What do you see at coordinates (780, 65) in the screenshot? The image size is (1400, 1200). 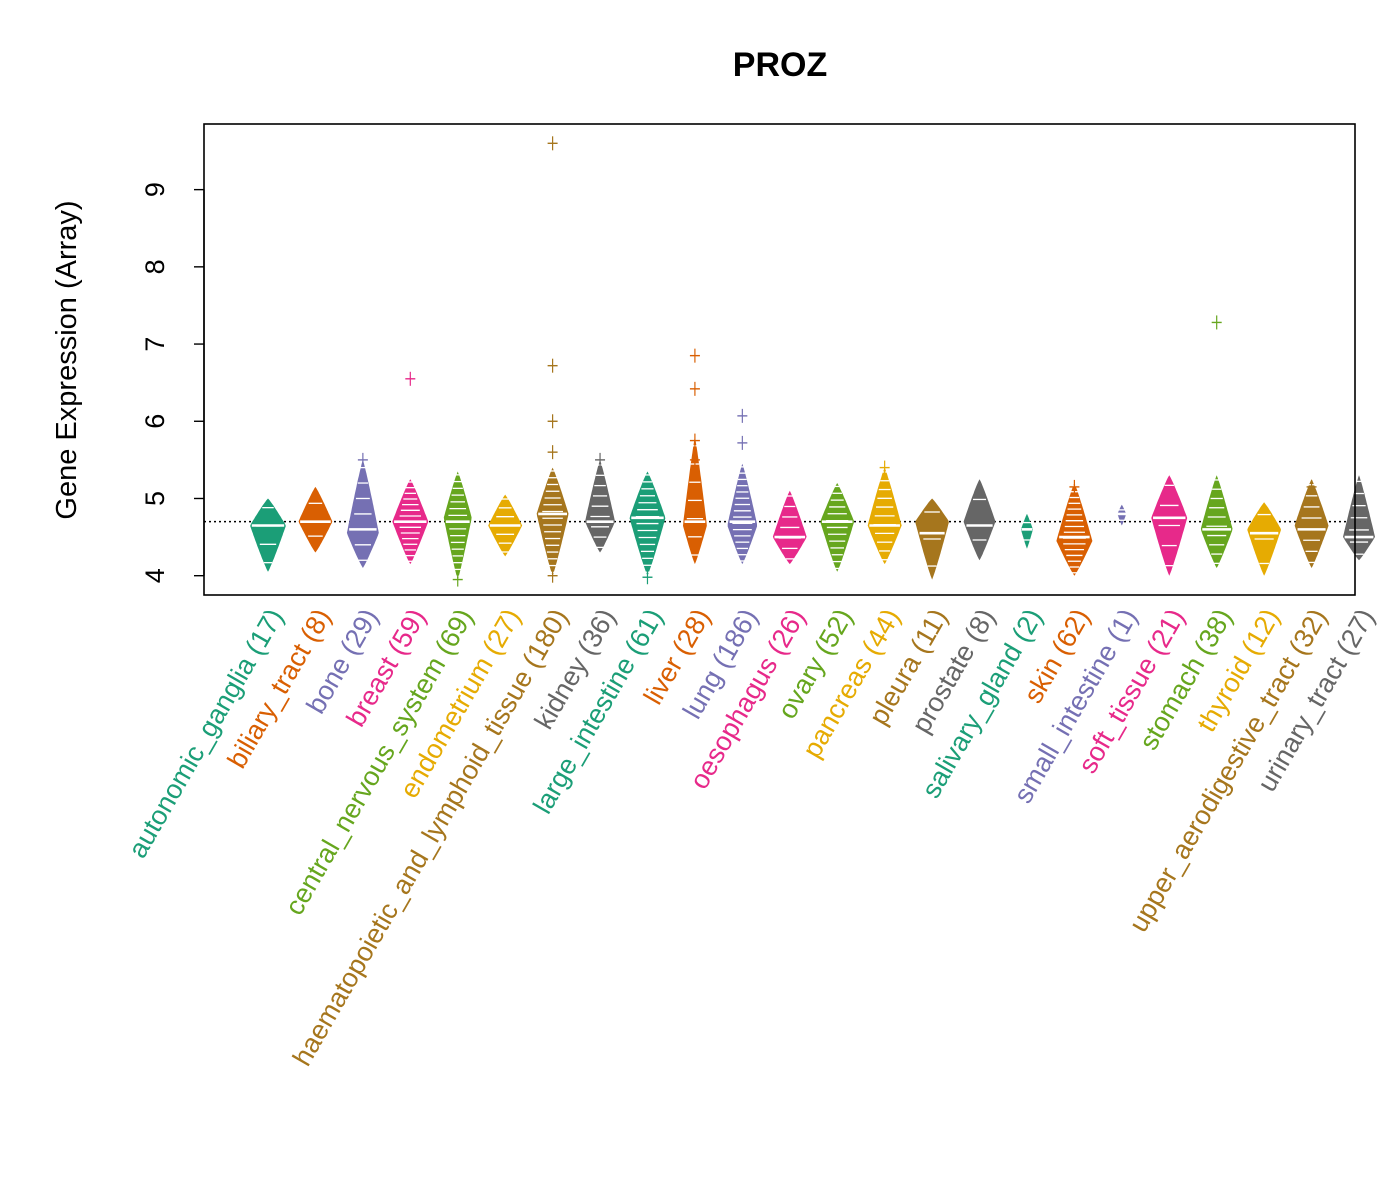 I see `chart-title: PROZ` at bounding box center [780, 65].